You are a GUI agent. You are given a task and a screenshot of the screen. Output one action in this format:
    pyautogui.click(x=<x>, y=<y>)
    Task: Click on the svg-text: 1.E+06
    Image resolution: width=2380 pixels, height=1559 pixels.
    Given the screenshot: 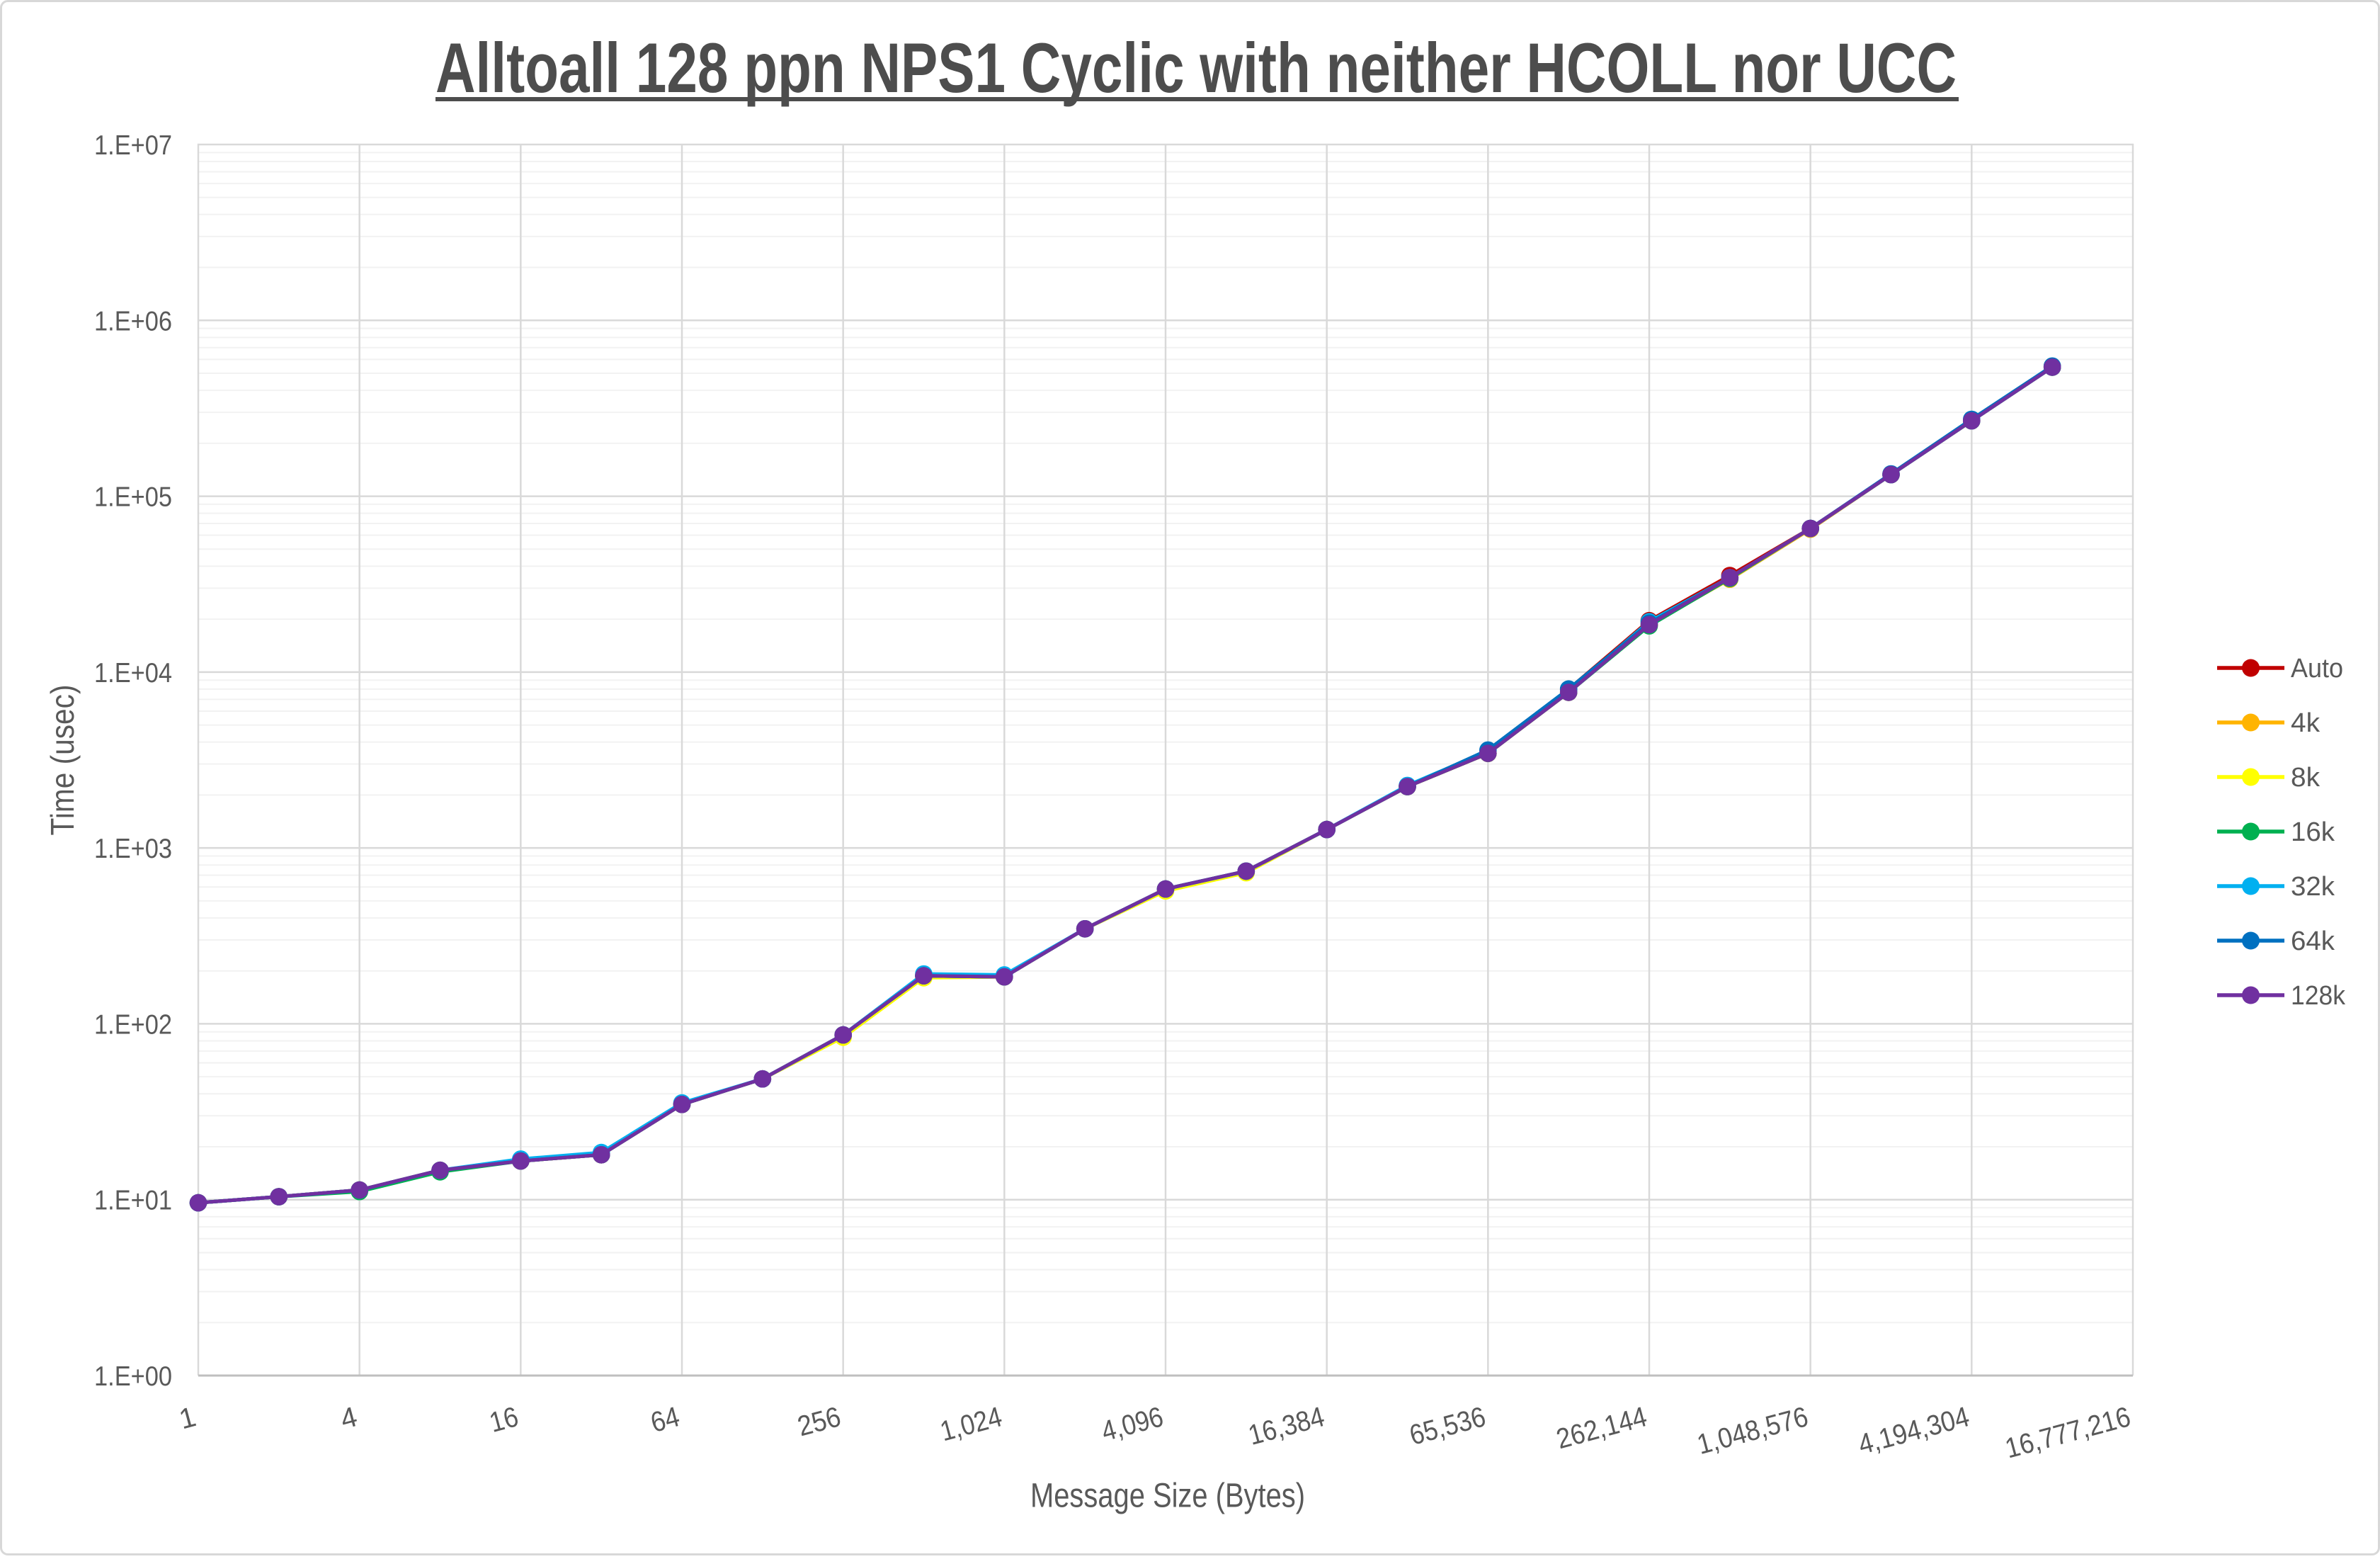 What is the action you would take?
    pyautogui.click(x=133, y=321)
    